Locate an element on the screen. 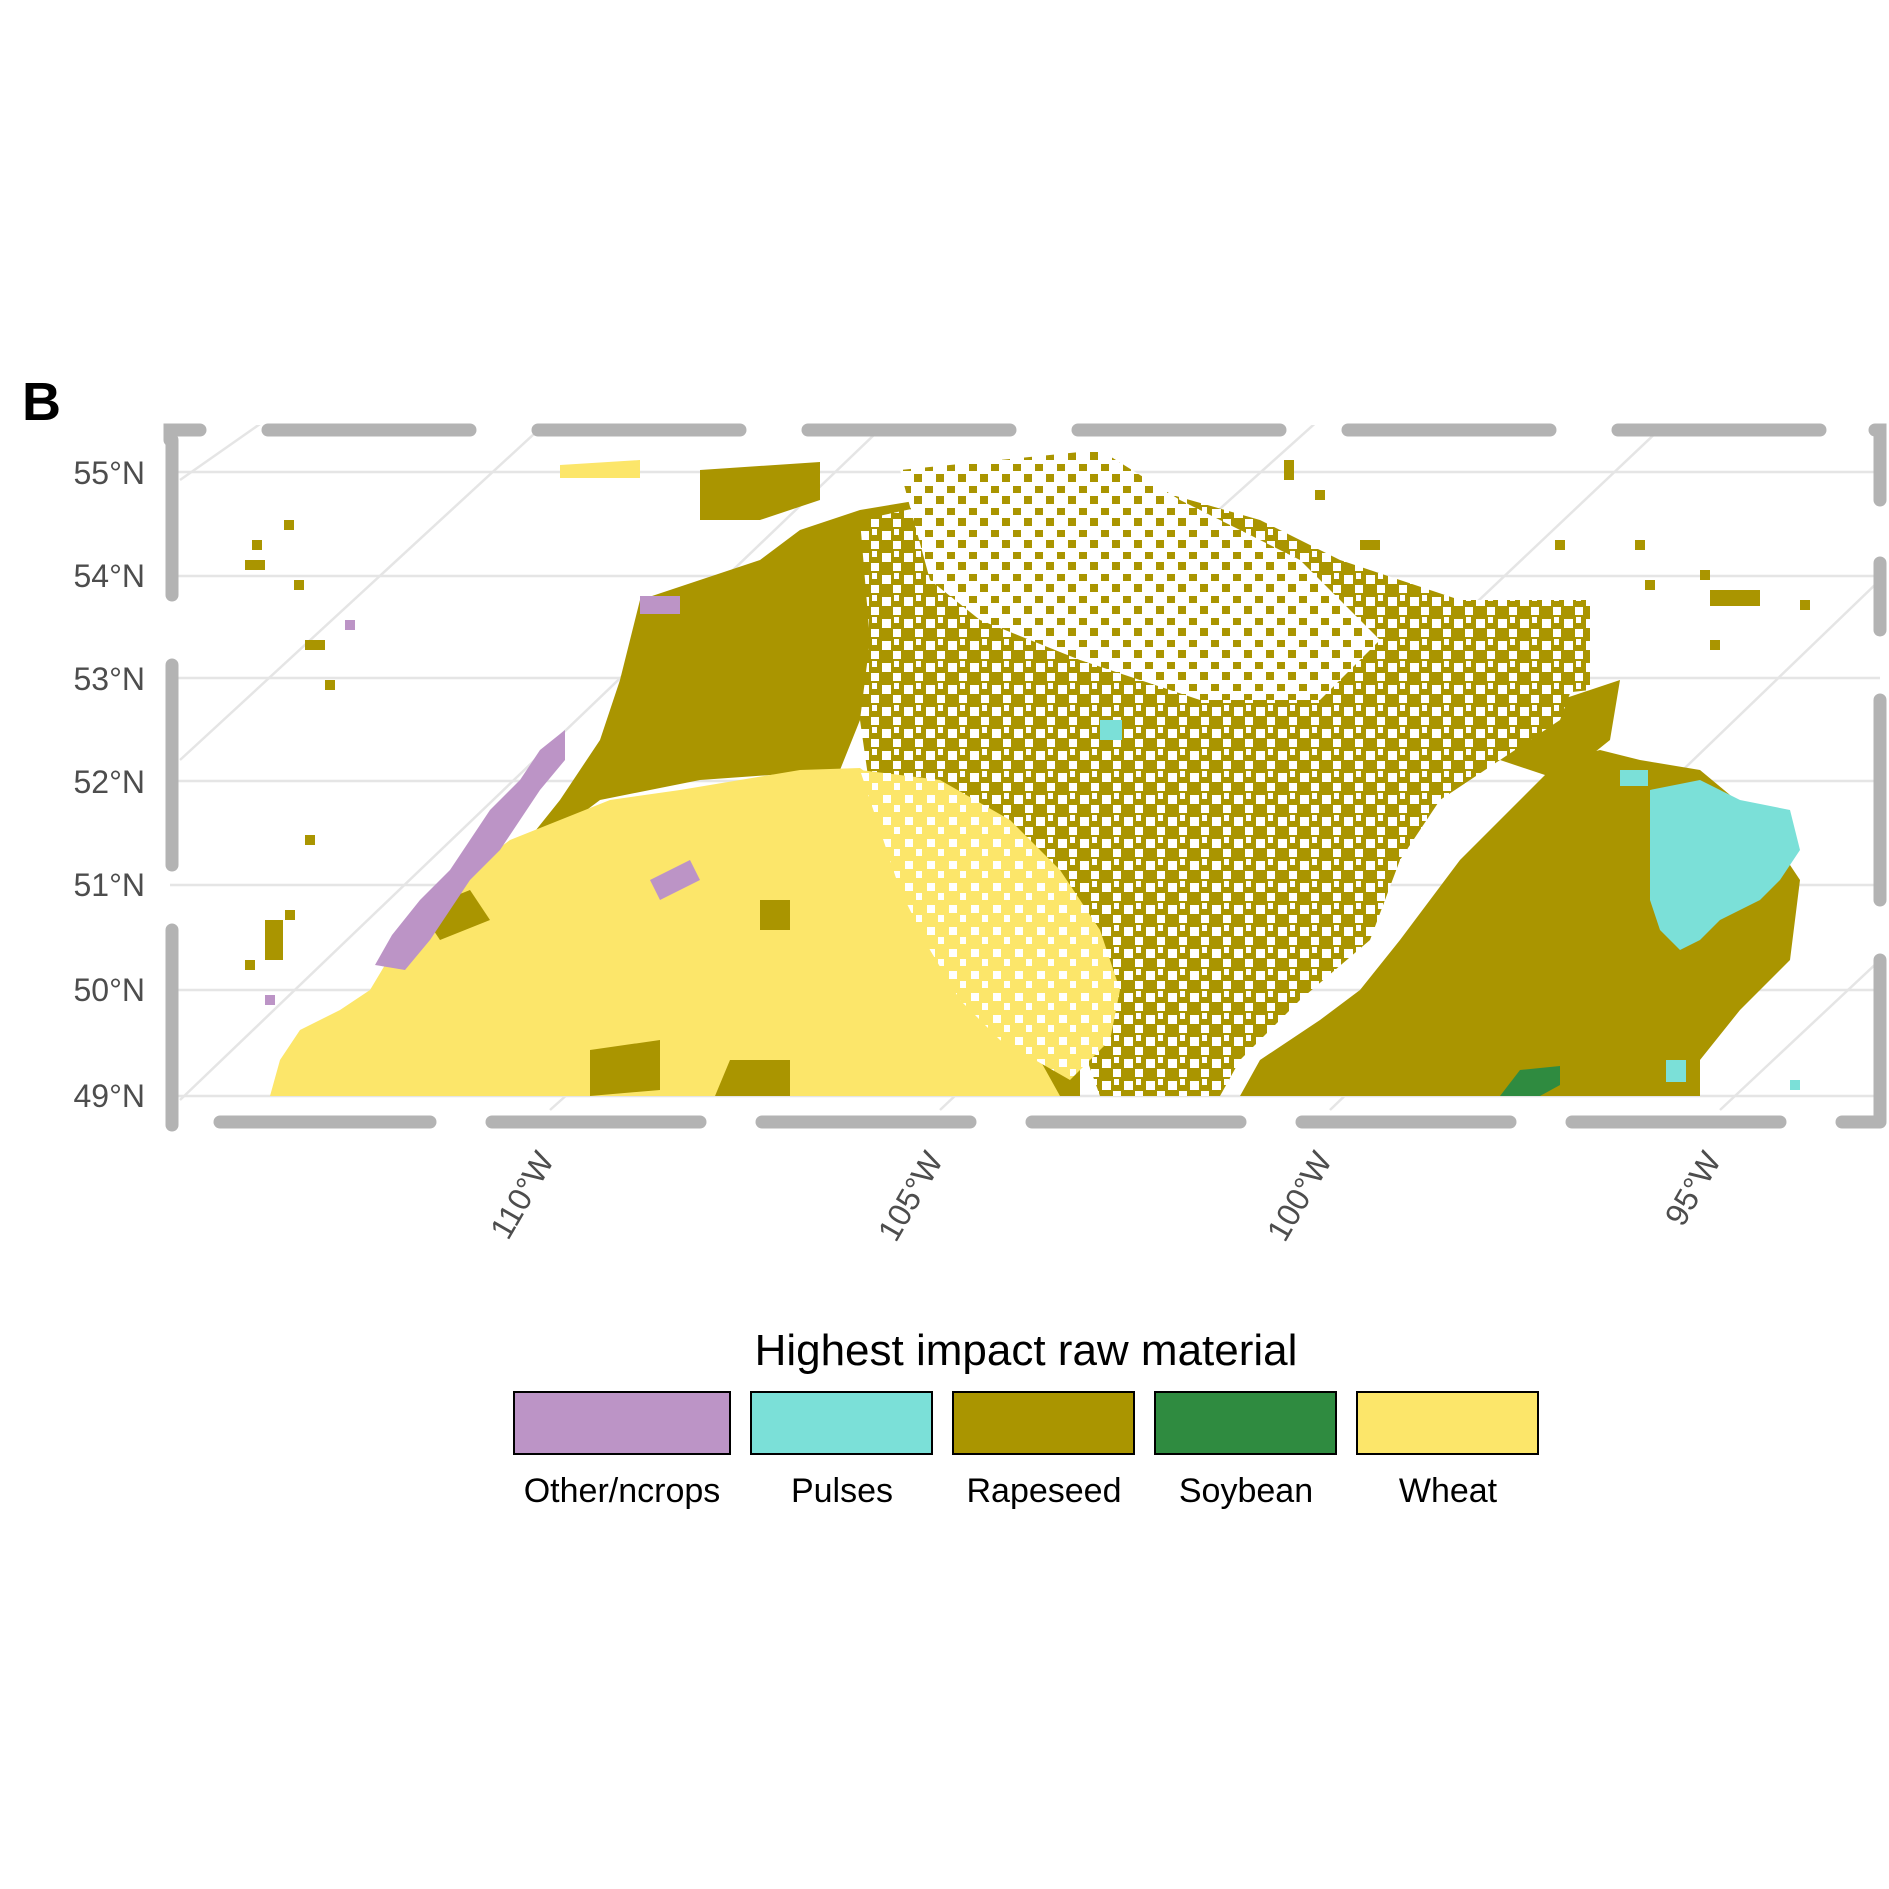 The height and width of the screenshot is (1889, 1889). lat-tick-label: 49°N is located at coordinates (110, 1096).